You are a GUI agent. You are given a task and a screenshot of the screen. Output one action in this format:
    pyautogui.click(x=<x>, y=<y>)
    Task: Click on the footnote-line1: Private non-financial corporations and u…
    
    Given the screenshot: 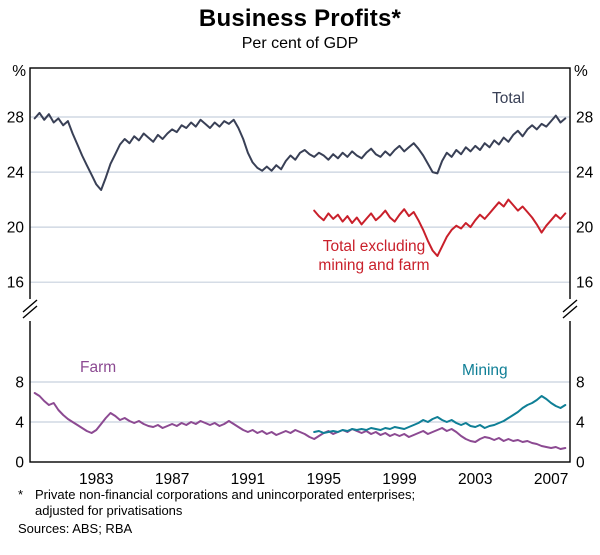 What is the action you would take?
    pyautogui.click(x=225, y=494)
    